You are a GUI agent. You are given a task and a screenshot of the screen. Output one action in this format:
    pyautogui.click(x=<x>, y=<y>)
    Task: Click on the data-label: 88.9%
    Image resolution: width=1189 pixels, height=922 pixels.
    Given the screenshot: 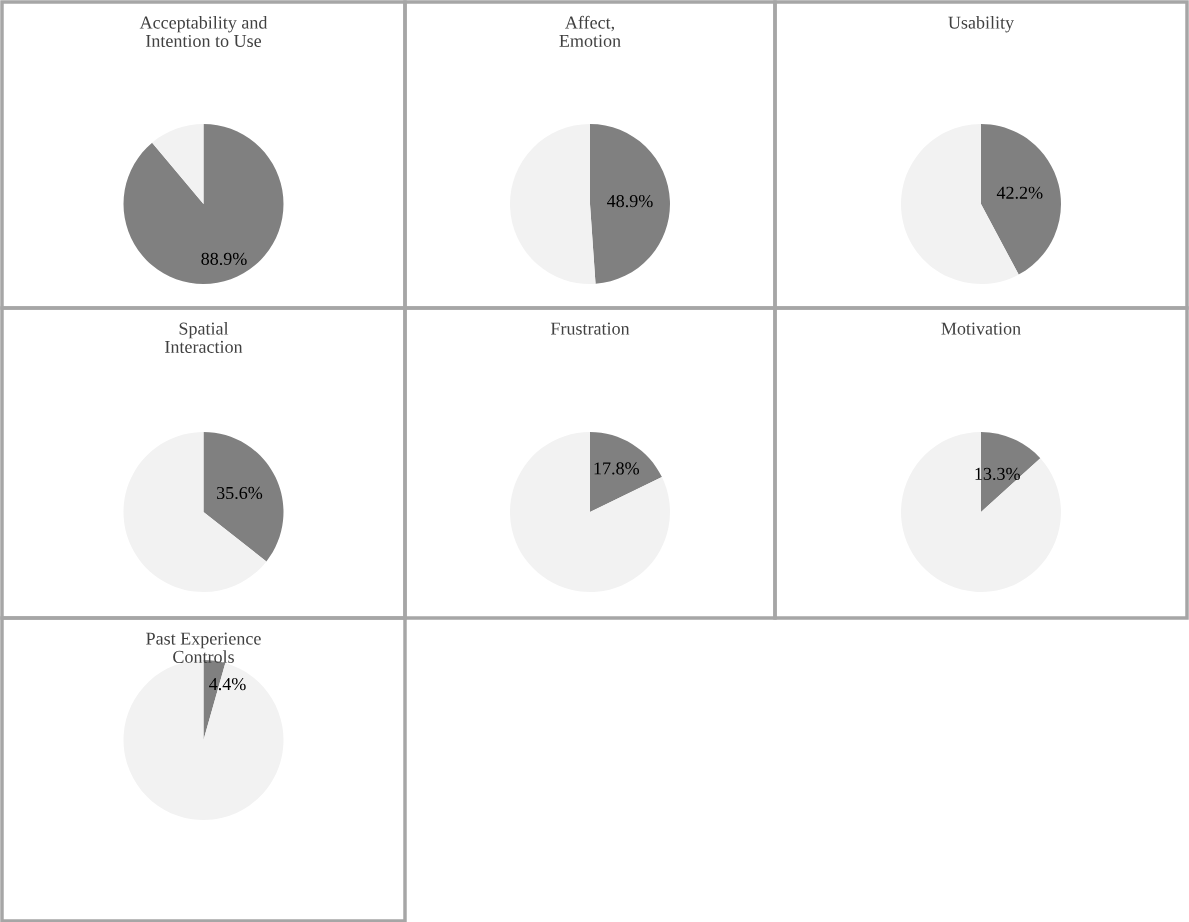 What is the action you would take?
    pyautogui.click(x=224, y=258)
    